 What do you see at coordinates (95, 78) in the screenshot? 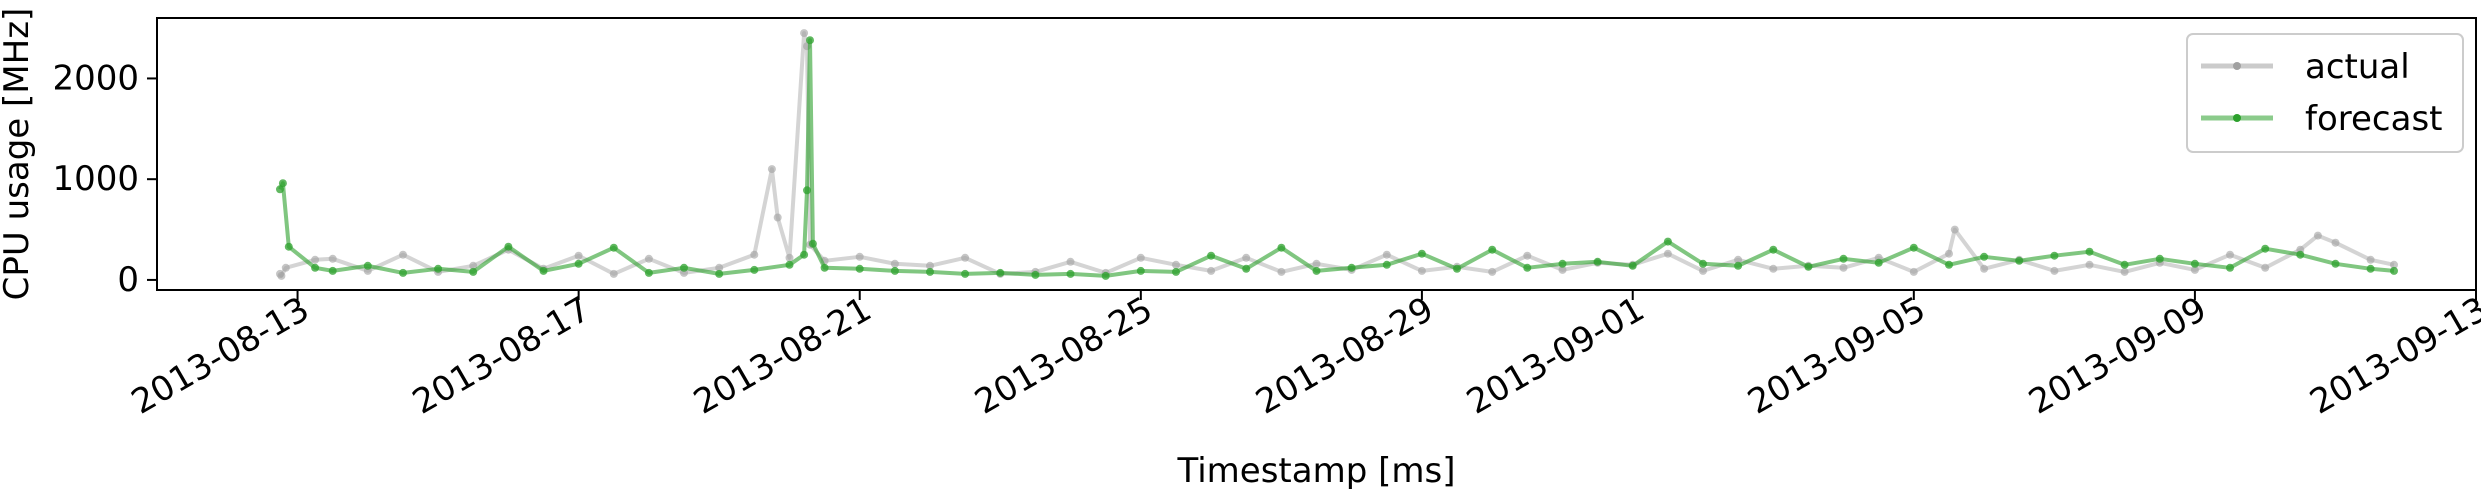
I see `y-tick-label: 2000` at bounding box center [95, 78].